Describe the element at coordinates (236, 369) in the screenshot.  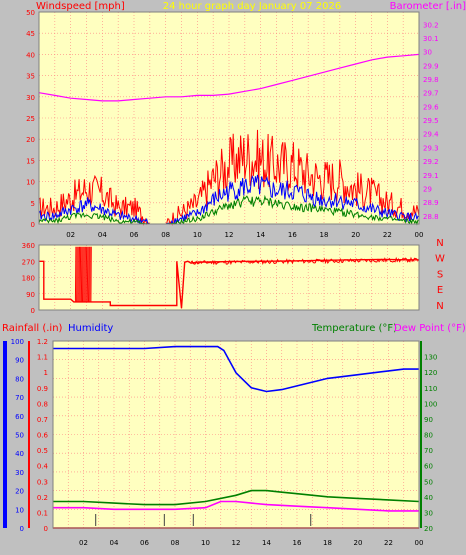
I see `humidity-line` at that location.